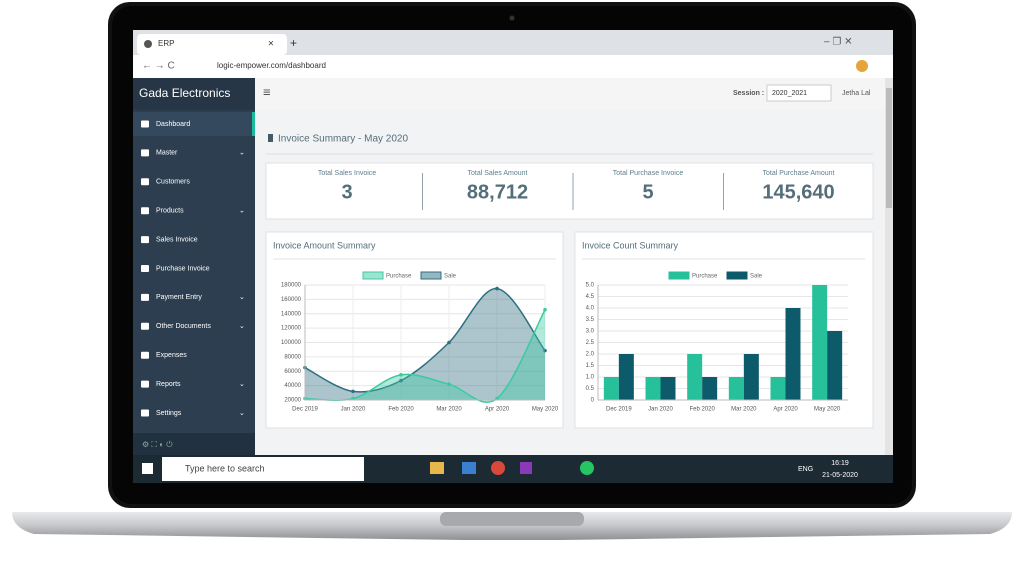 This screenshot has width=1024, height=561. I want to click on menu-label: Customers, so click(173, 182).